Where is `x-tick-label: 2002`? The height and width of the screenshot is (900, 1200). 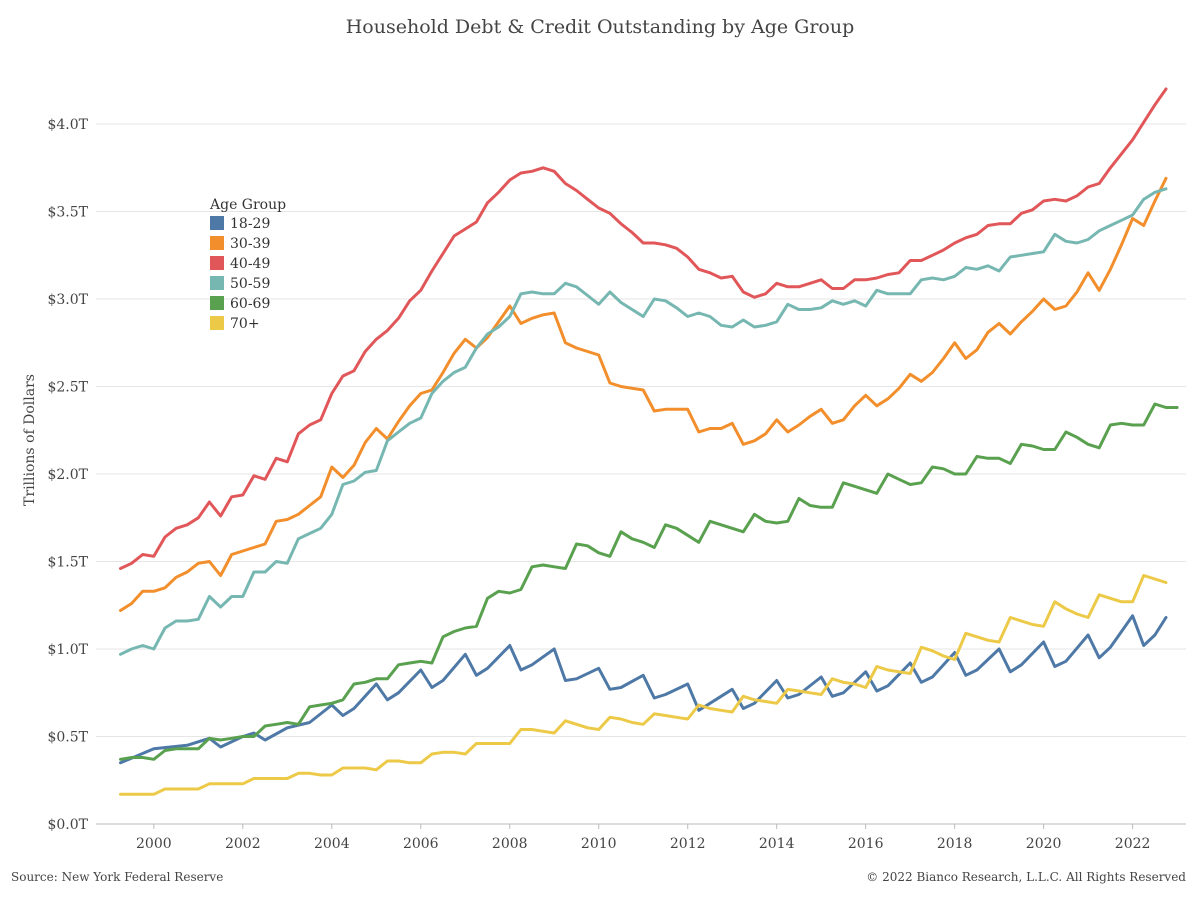
x-tick-label: 2002 is located at coordinates (243, 844).